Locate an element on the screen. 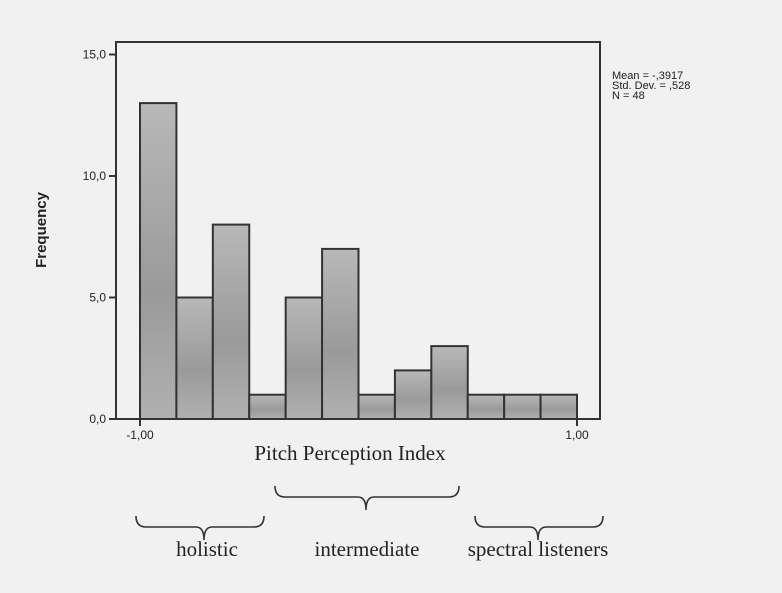  x-axis: -1,00 1,00 is located at coordinates (357, 430).